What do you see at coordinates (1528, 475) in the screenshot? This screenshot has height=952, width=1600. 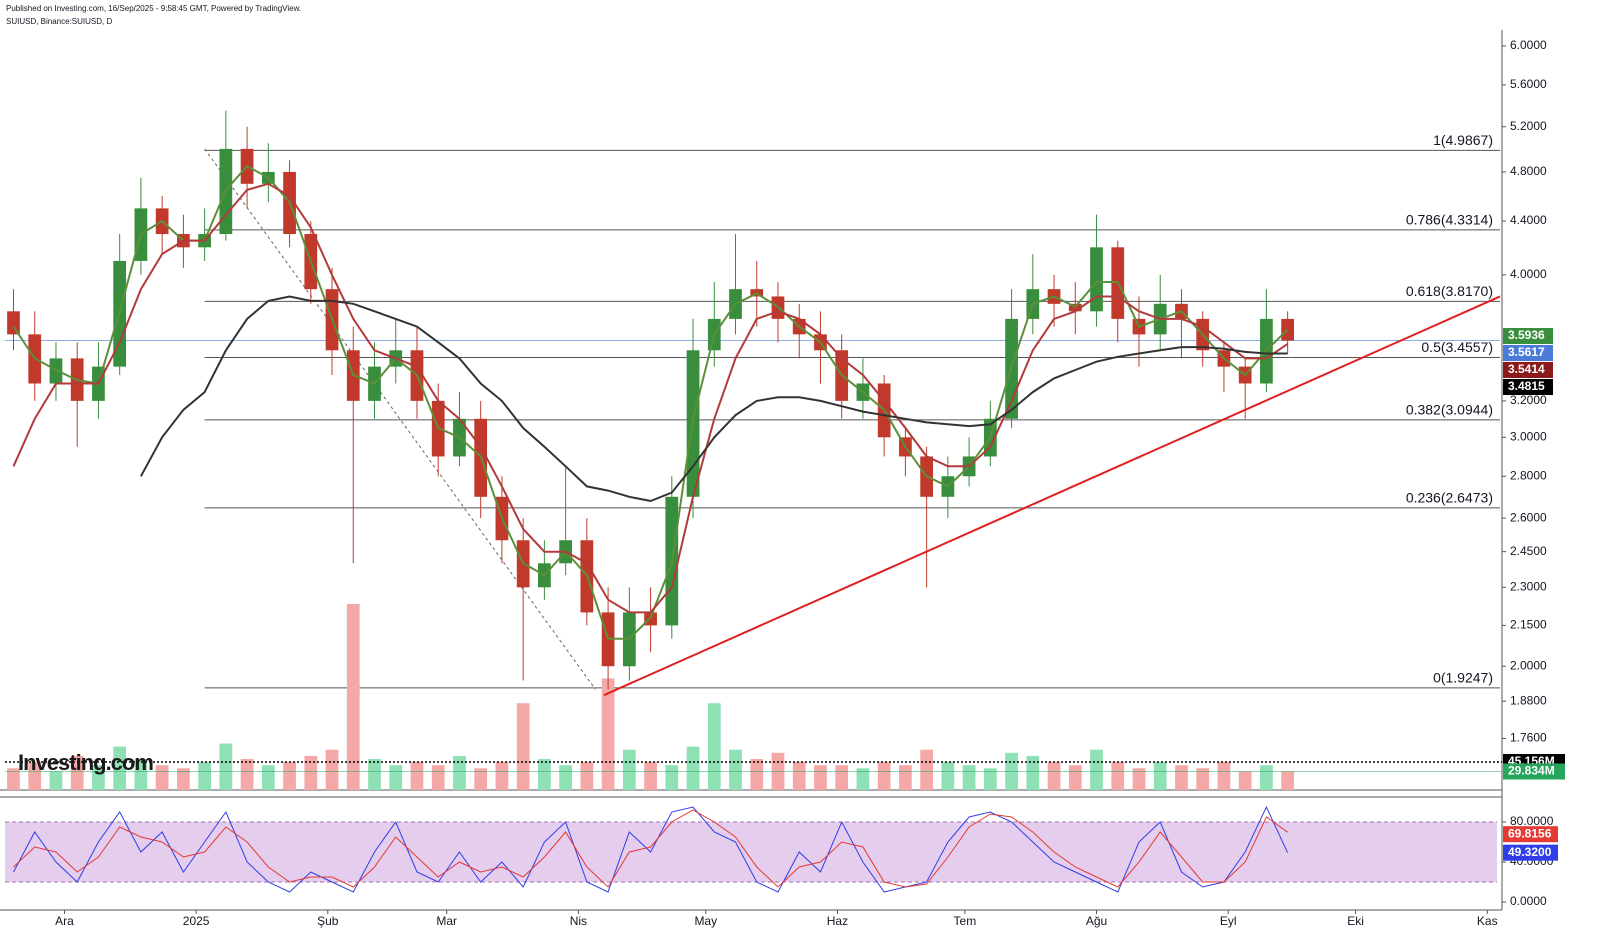 I see `y-tick-label: 2.8000` at bounding box center [1528, 475].